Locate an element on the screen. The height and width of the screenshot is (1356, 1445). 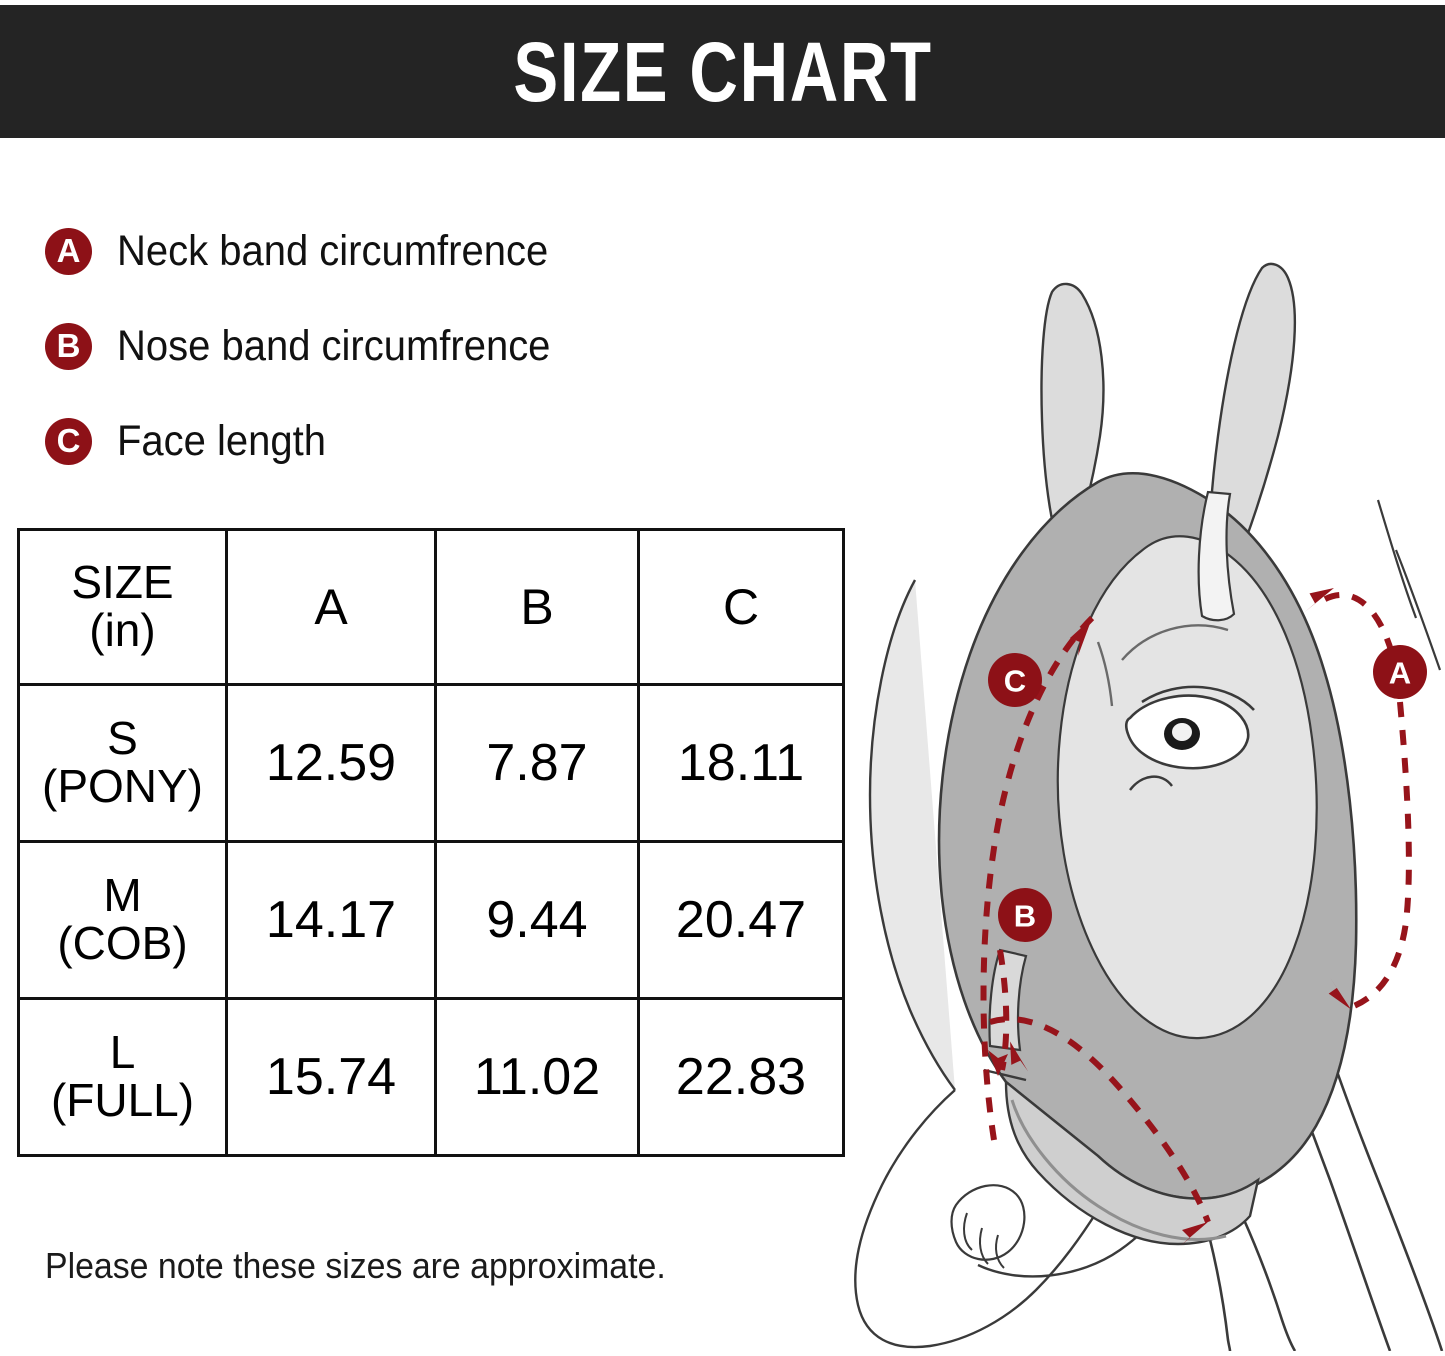
measure-line-b-back is located at coordinates (1003, 1010).